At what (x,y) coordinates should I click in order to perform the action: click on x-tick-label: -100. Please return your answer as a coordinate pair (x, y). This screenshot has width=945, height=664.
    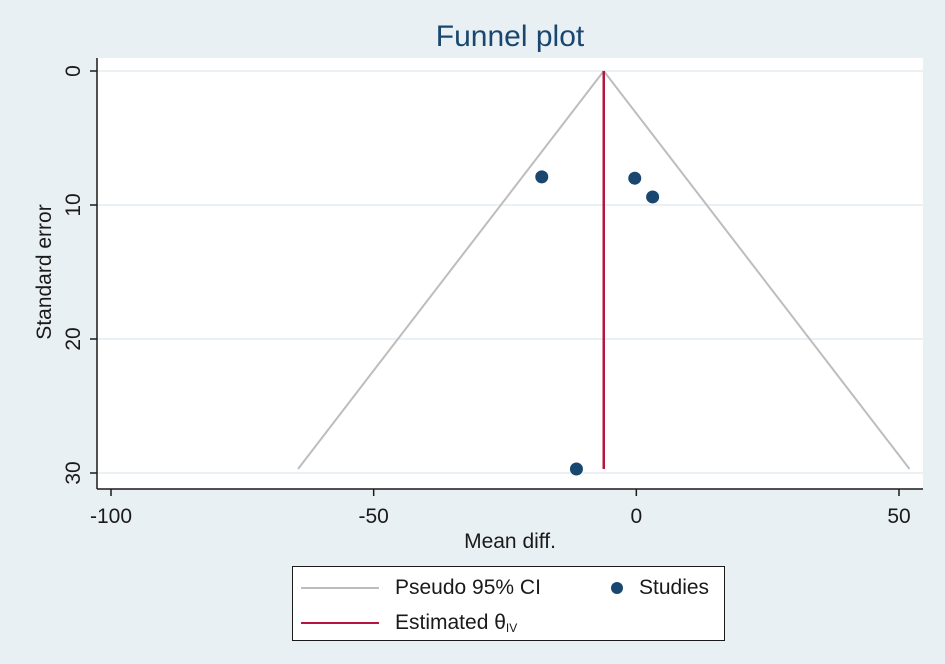
    Looking at the image, I should click on (111, 516).